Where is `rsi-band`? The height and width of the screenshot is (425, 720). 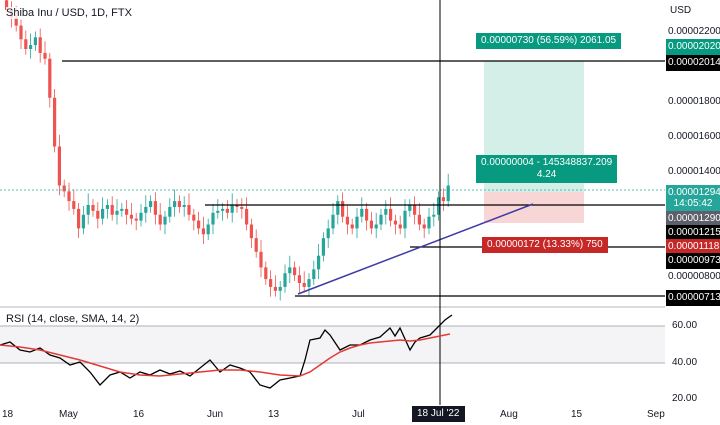 rsi-band is located at coordinates (332, 344).